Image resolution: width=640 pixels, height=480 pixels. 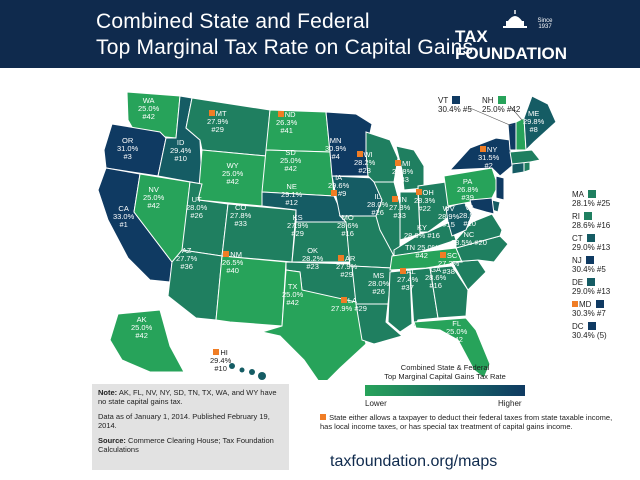 What do you see at coordinates (589, 269) in the screenshot?
I see `ne-legend-value: 30.4% #5` at bounding box center [589, 269].